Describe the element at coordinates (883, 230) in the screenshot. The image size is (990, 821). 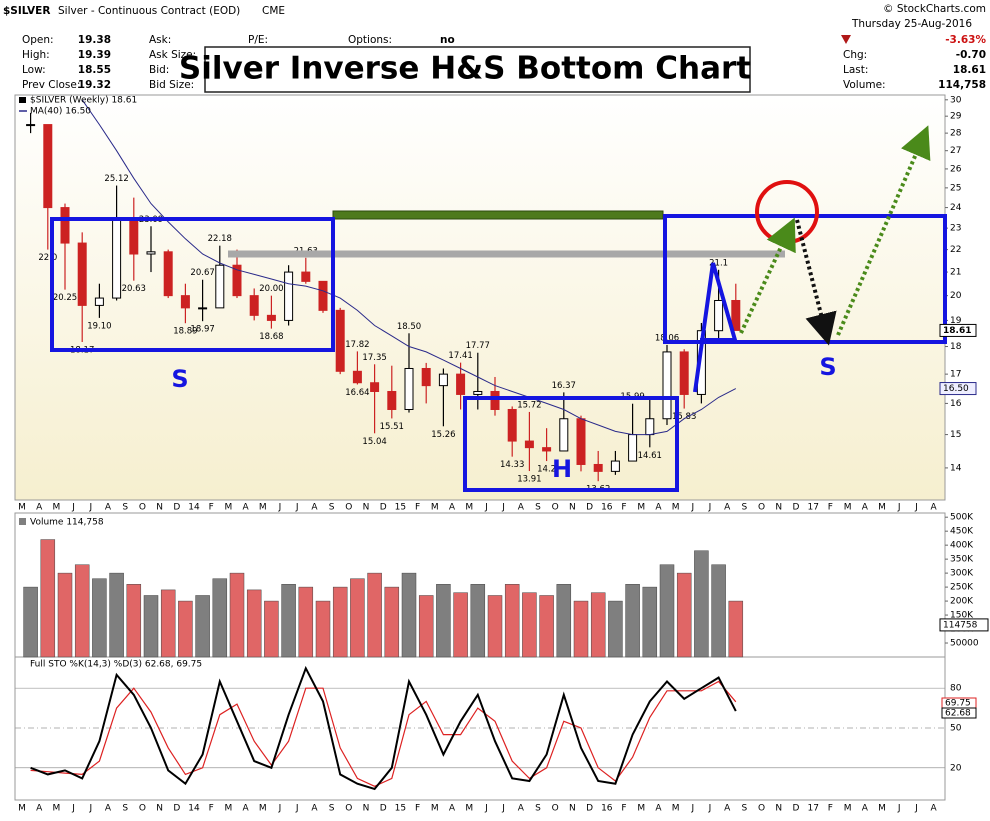
I see `projection-arrow` at that location.